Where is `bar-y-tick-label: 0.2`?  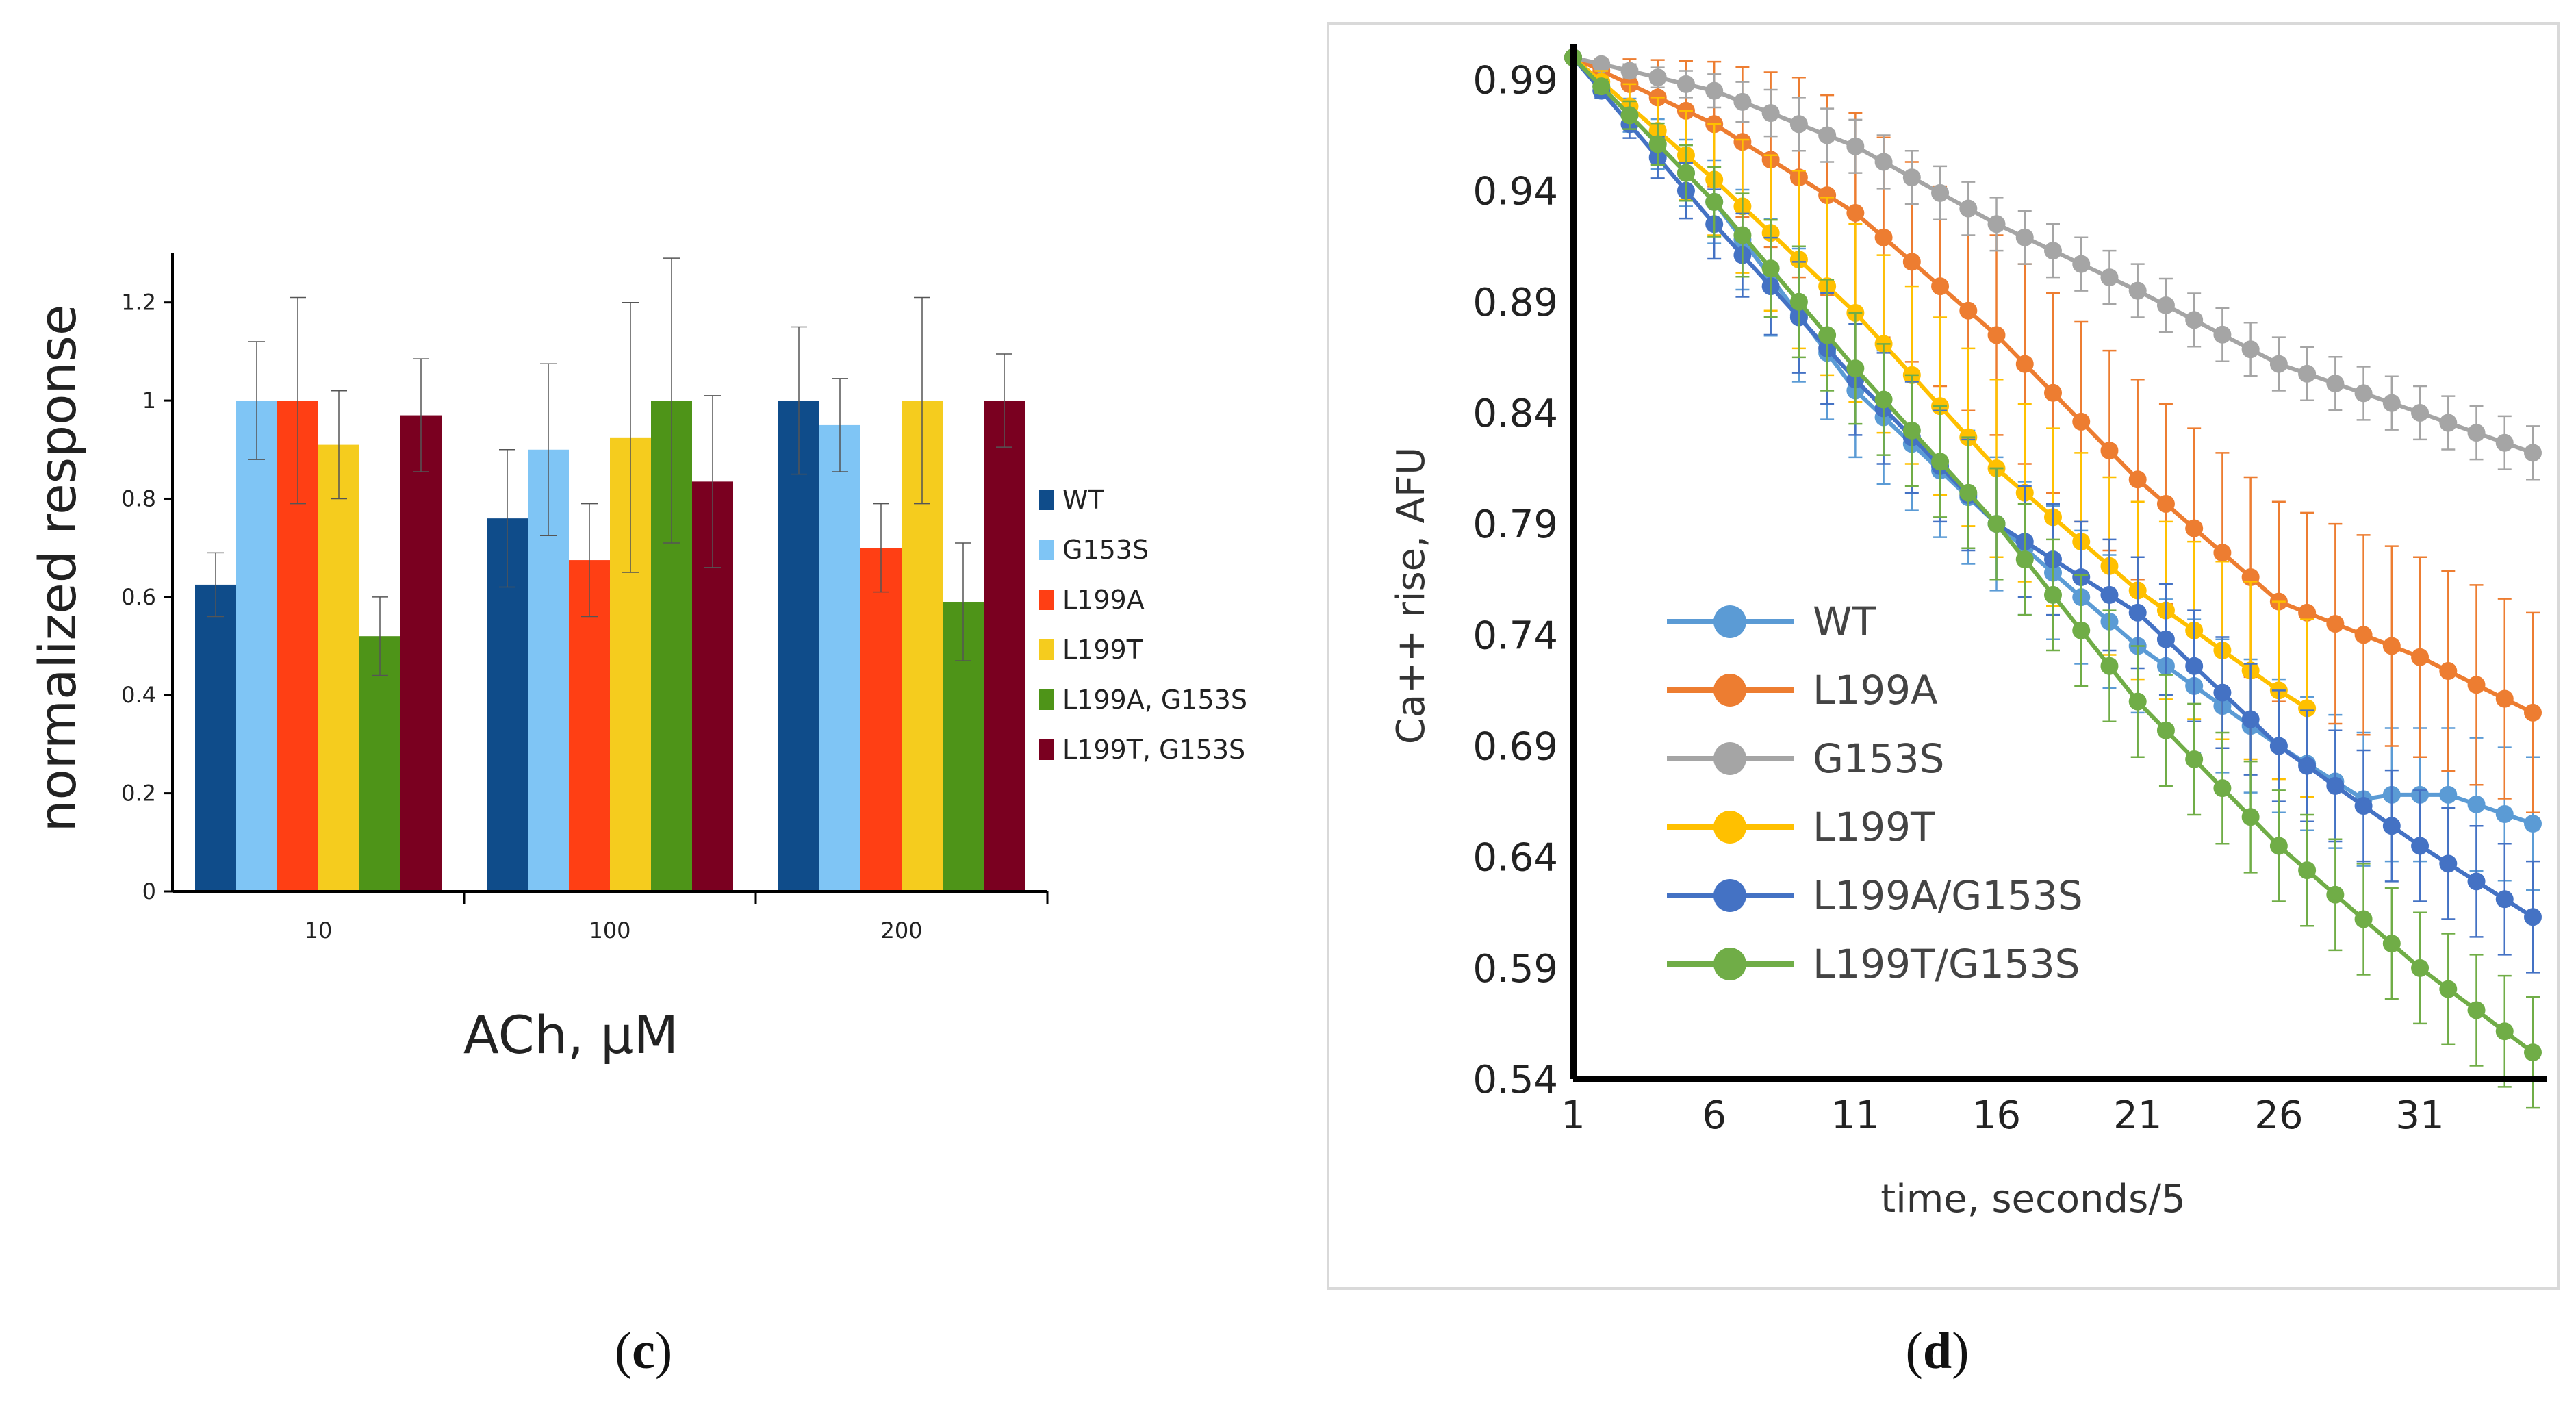
bar-y-tick-label: 0.2 is located at coordinates (138, 794).